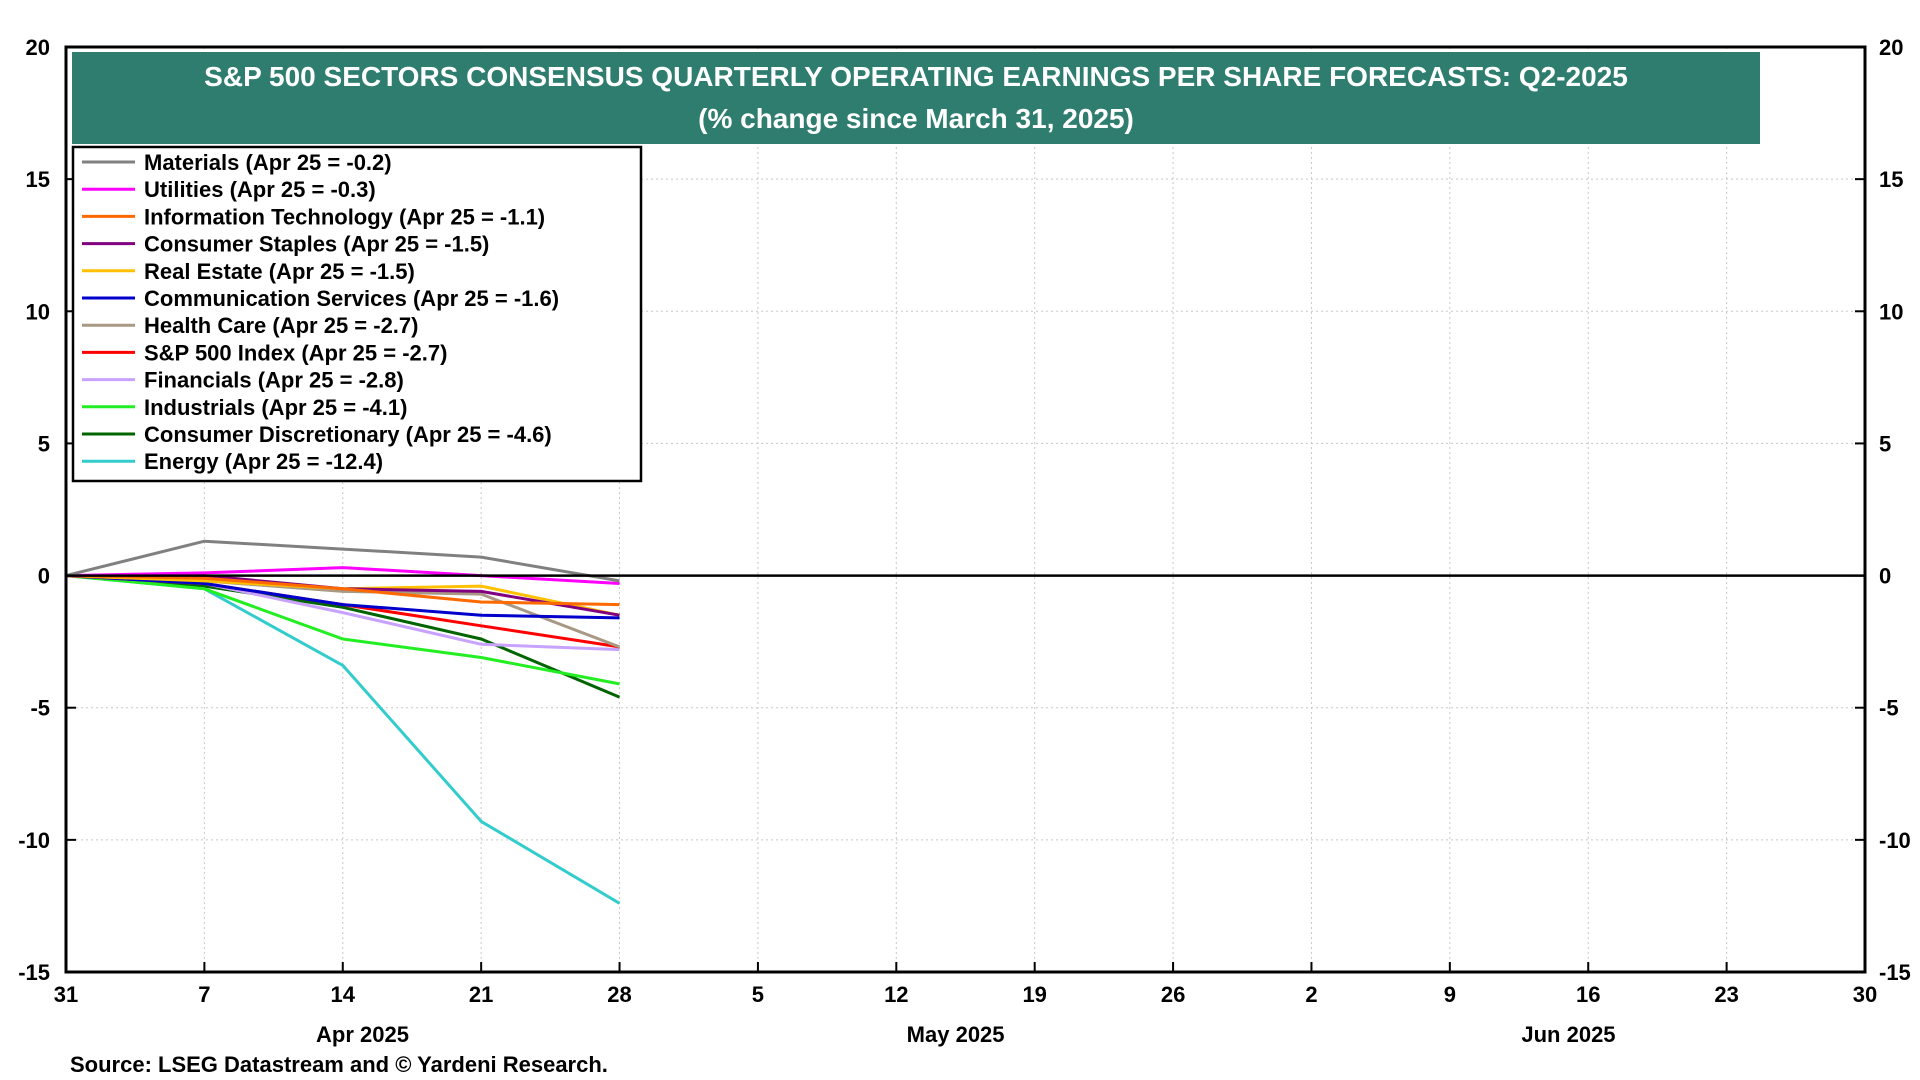 The width and height of the screenshot is (1920, 1080). Describe the element at coordinates (263, 461) in the screenshot. I see `legend-label: Energy (Apr 25 = -12.4)` at that location.